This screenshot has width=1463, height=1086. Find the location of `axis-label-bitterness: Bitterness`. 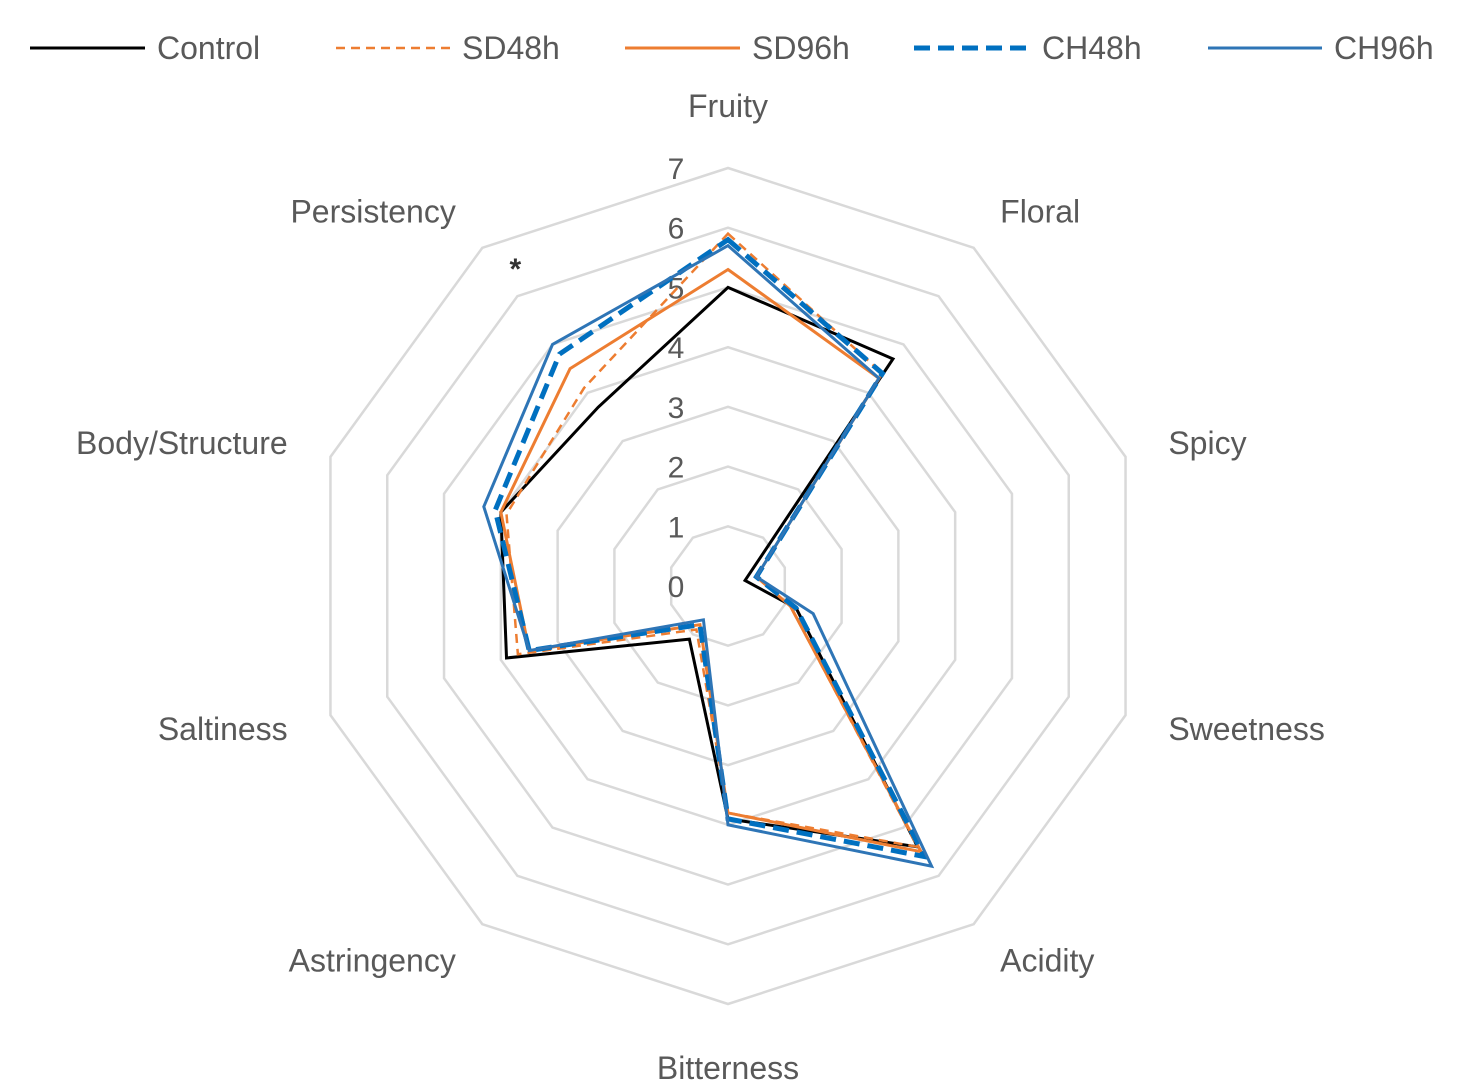

axis-label-bitterness: Bitterness is located at coordinates (728, 1068).